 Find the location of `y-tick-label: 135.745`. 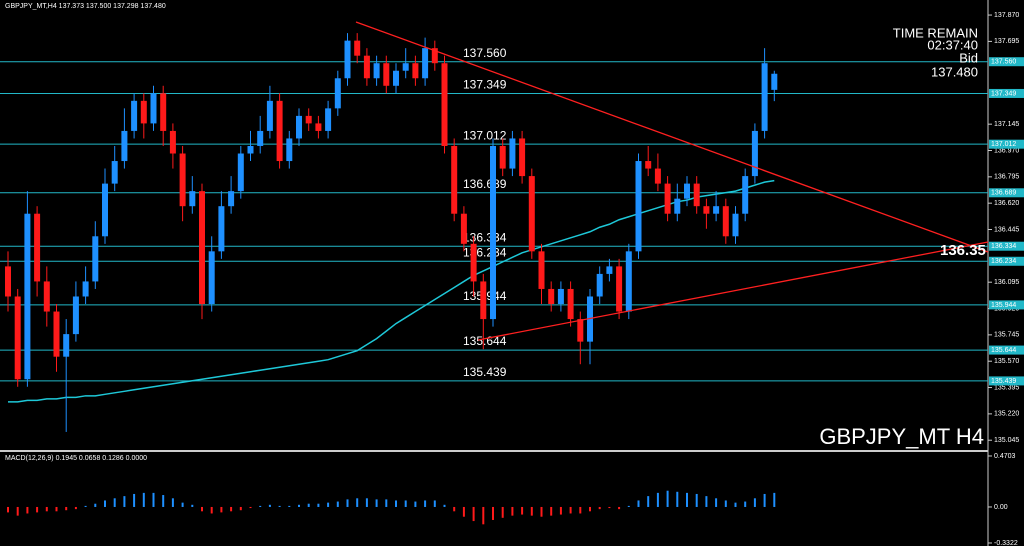

y-tick-label: 135.745 is located at coordinates (1006, 335).